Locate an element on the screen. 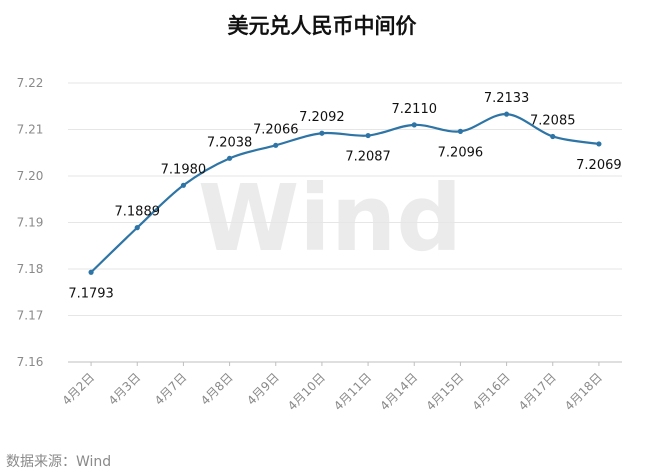  data-label: 7.2087 is located at coordinates (368, 157).